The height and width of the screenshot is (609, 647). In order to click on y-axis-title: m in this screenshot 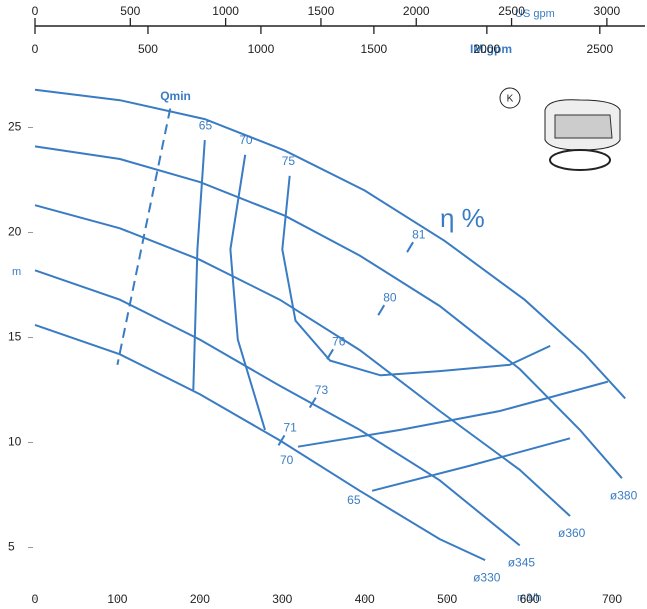, I will do `click(16, 272)`.